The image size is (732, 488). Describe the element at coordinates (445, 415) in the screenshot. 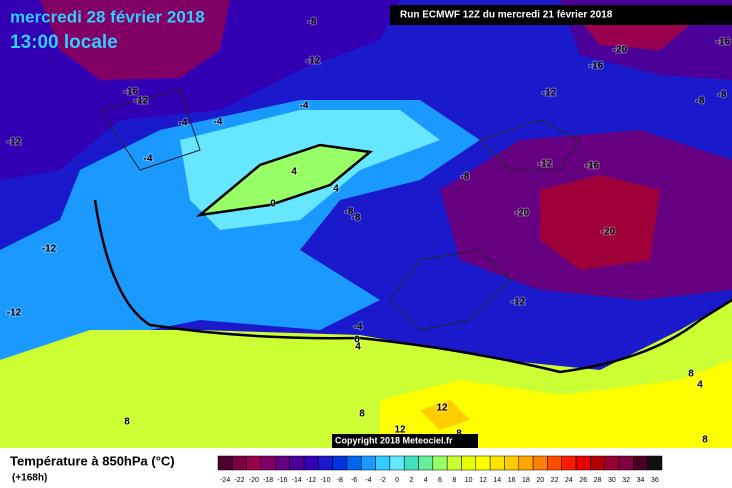

I see `warm-spot` at that location.